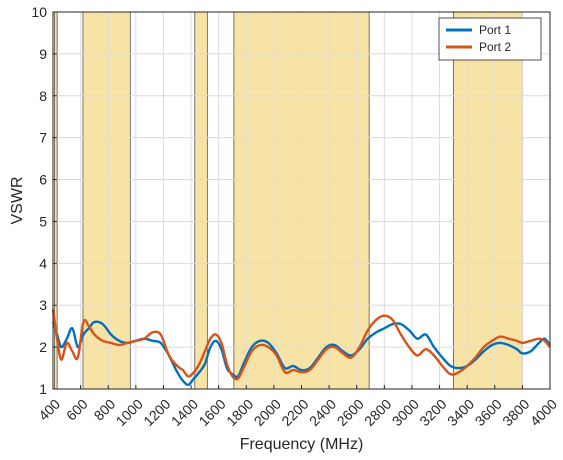 This screenshot has height=460, width=563. Describe the element at coordinates (495, 47) in the screenshot. I see `legend-label-port-2: Port 2` at that location.